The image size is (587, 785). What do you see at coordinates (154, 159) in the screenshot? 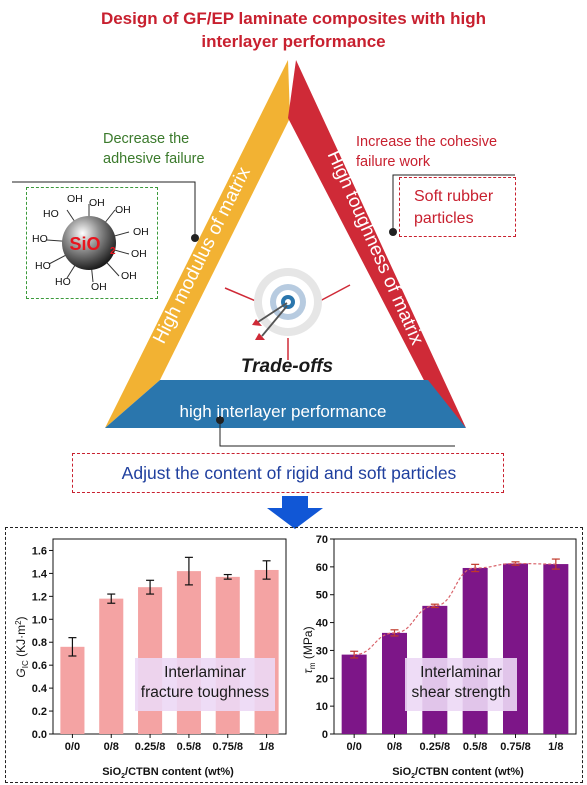
I see `left-note-line2: adhesive failure` at bounding box center [154, 159].